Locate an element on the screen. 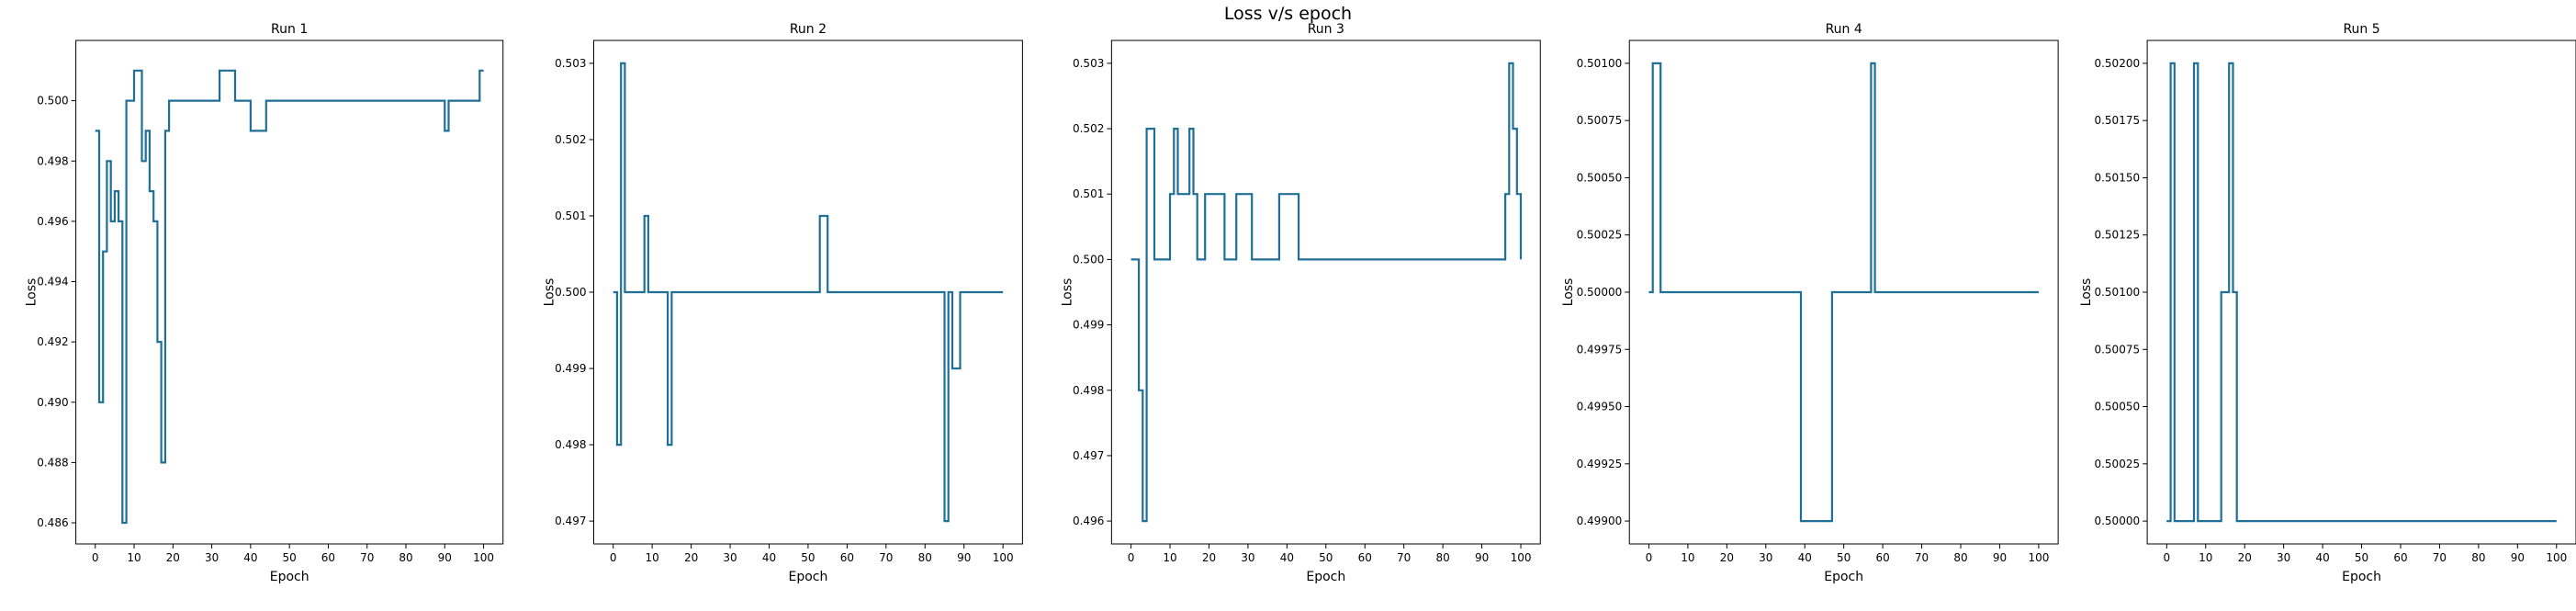 The height and width of the screenshot is (611, 2576). y-tick-label: 0.501 is located at coordinates (1088, 194).